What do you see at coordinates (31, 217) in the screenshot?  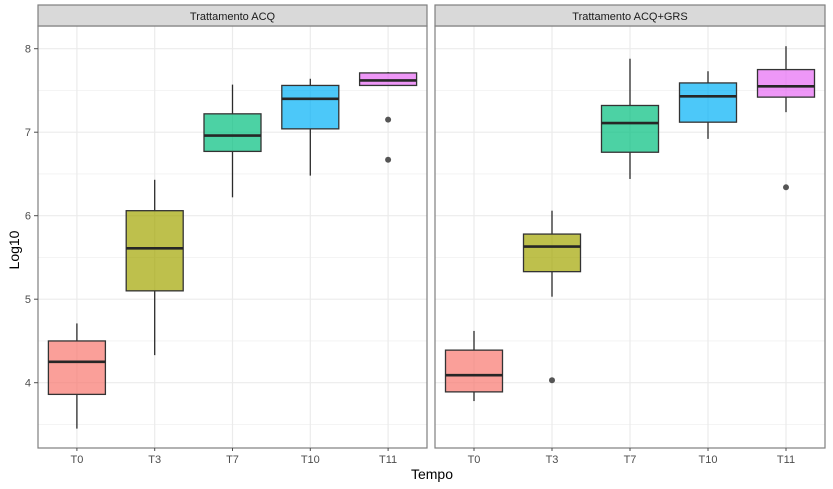 I see `y-axis: 4 5 6 7 8` at bounding box center [31, 217].